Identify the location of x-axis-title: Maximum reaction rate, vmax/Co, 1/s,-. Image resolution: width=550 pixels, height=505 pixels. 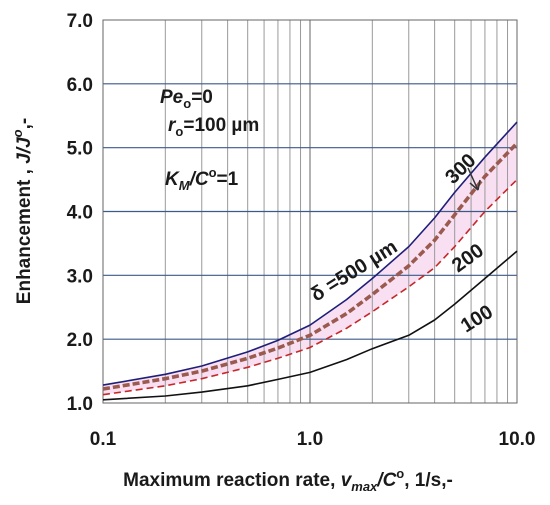
(288, 480).